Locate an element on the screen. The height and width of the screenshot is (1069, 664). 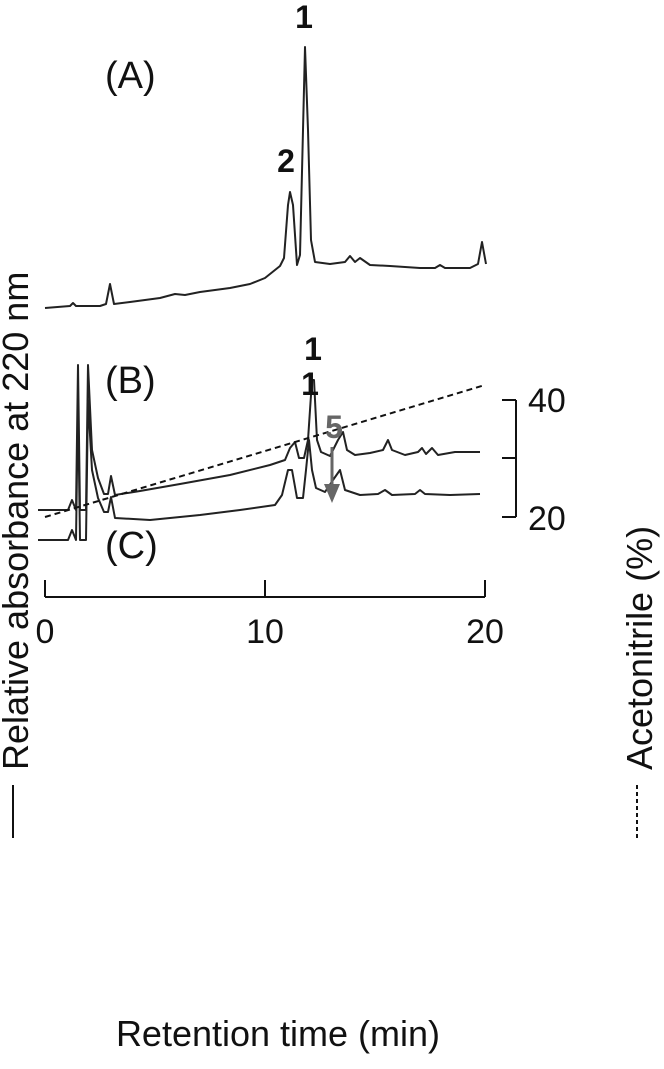
peak-label-b-5: 5 is located at coordinates (334, 427).